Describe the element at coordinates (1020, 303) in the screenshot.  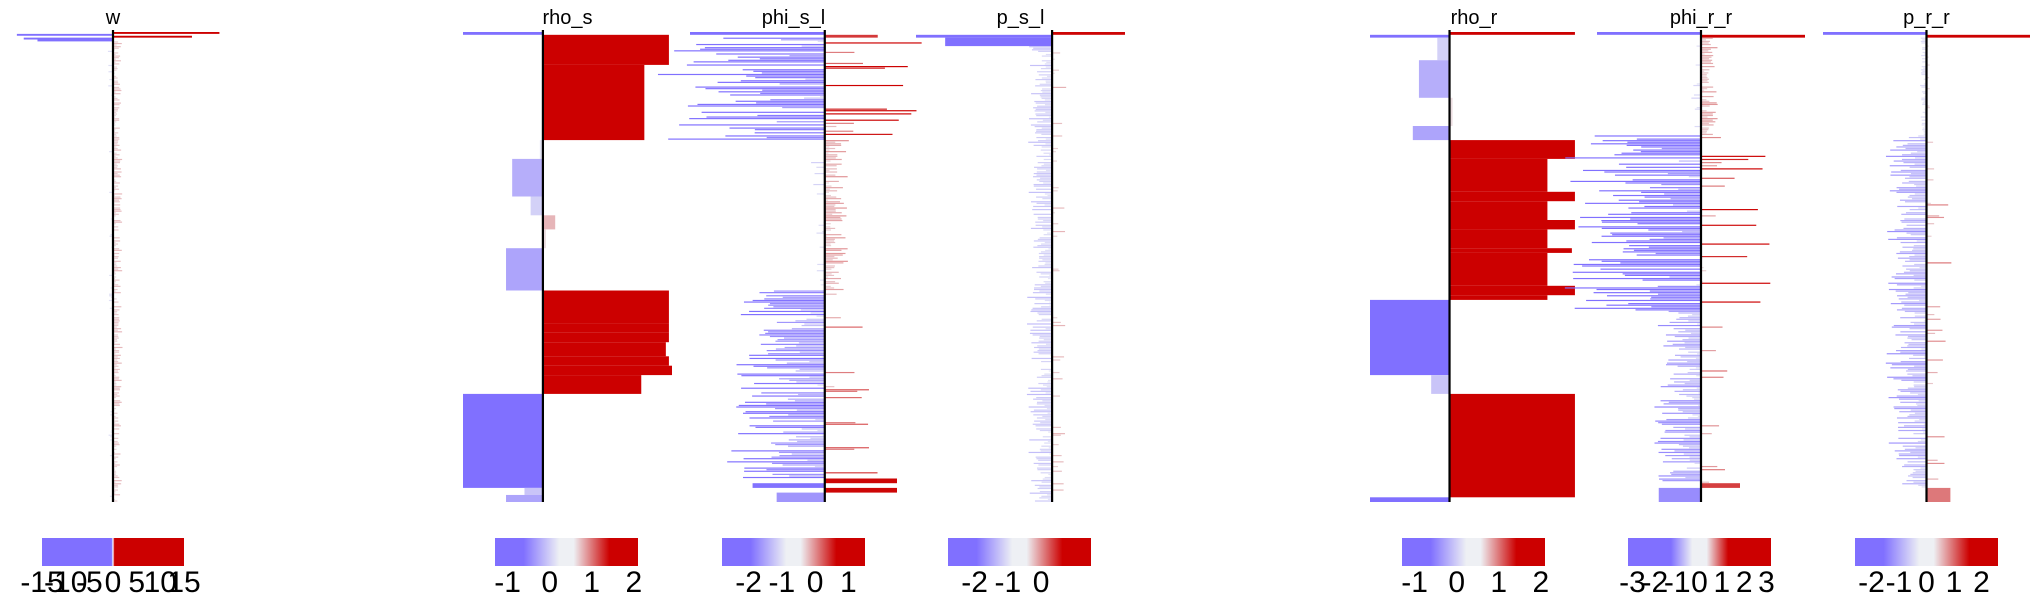
I see `panel-p_s_l: p_s_l -2 -1 0` at that location.